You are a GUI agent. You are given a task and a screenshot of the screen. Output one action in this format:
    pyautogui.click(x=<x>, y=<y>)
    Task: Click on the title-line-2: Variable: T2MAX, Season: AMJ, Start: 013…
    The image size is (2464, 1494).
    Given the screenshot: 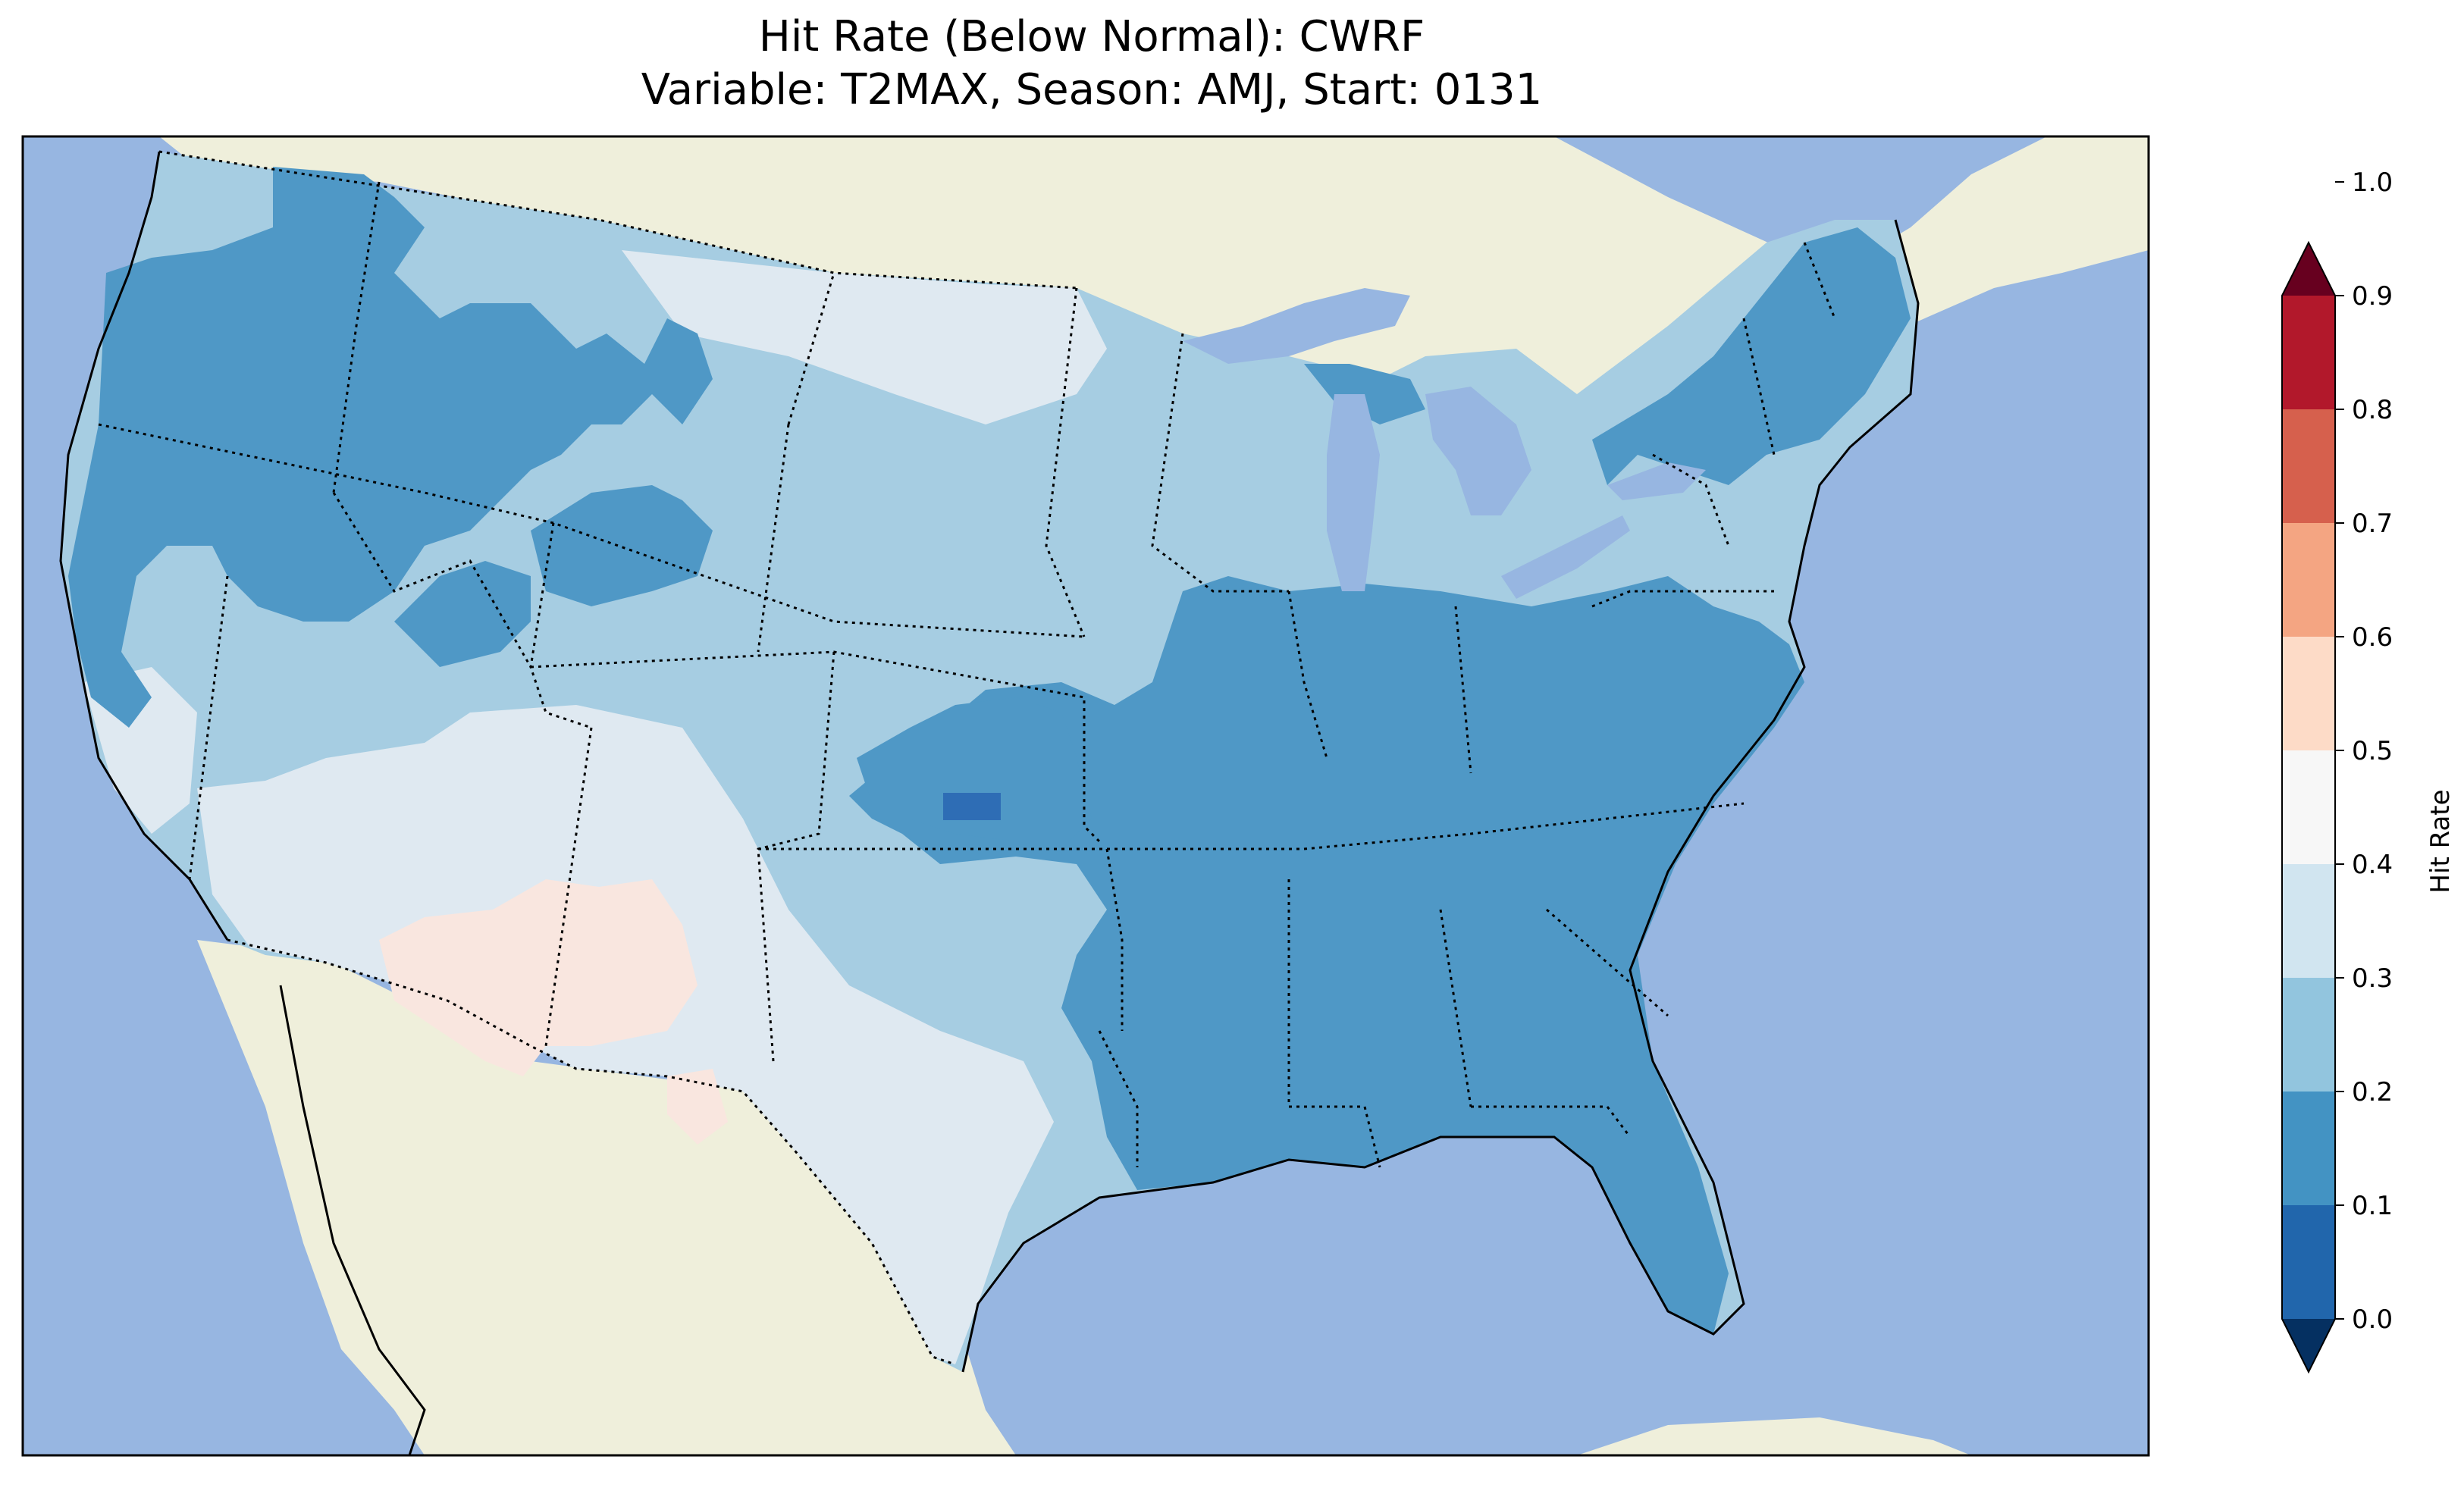 What is the action you would take?
    pyautogui.click(x=1092, y=89)
    